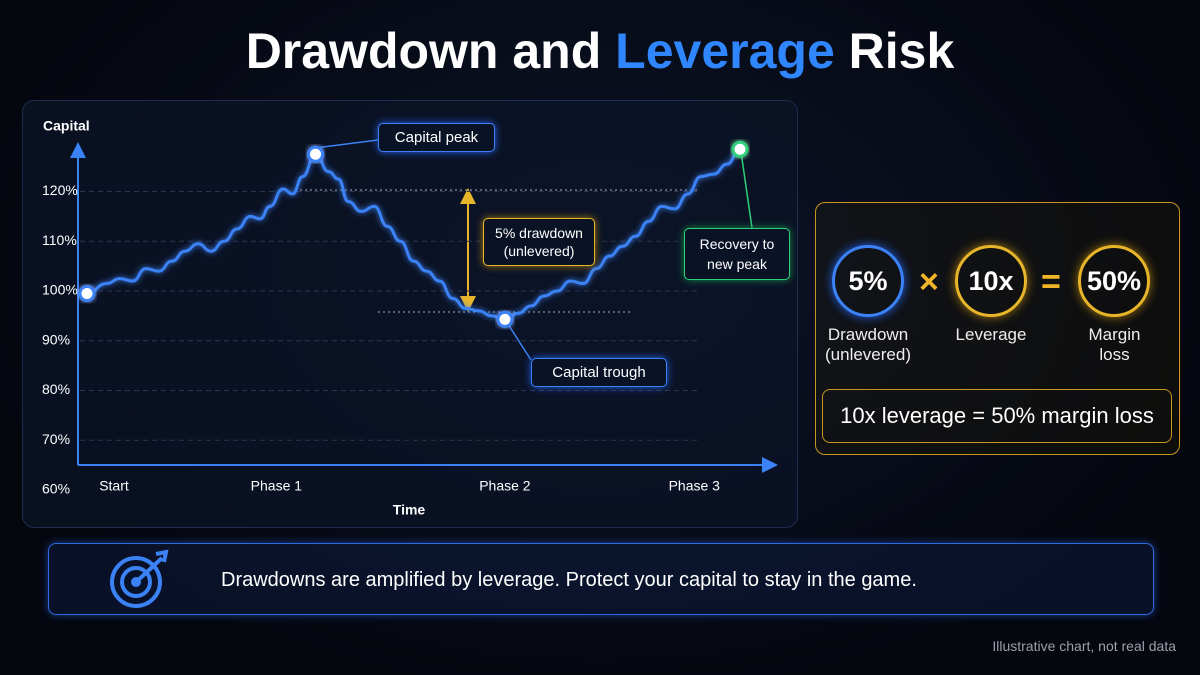  I want to click on title-highlight: Leverage, so click(725, 51).